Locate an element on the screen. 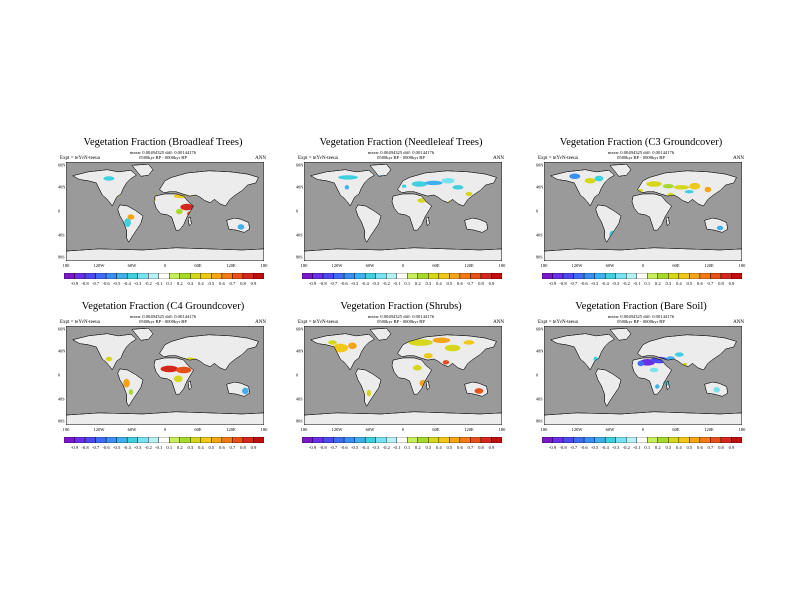  colorbar-label: 0.9 is located at coordinates (253, 447).